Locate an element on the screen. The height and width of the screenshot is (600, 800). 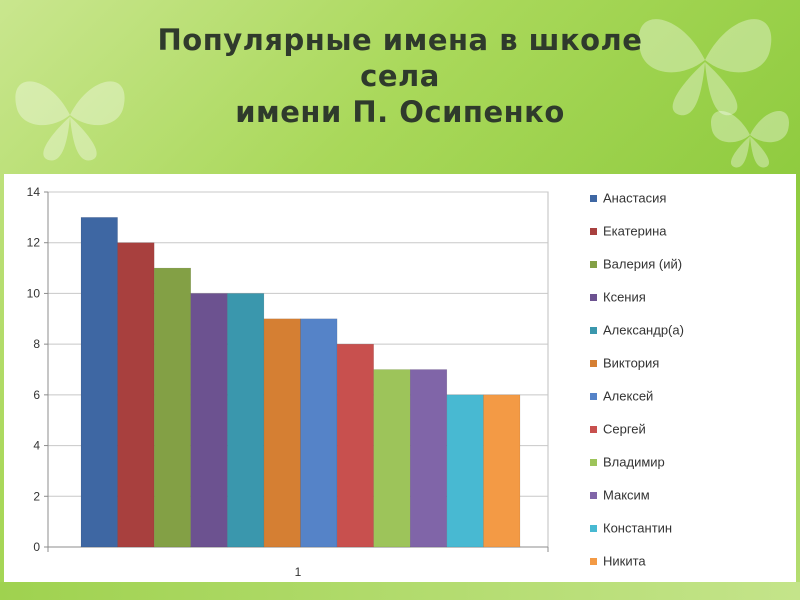
y-tick-label: 2 is located at coordinates (36, 496).